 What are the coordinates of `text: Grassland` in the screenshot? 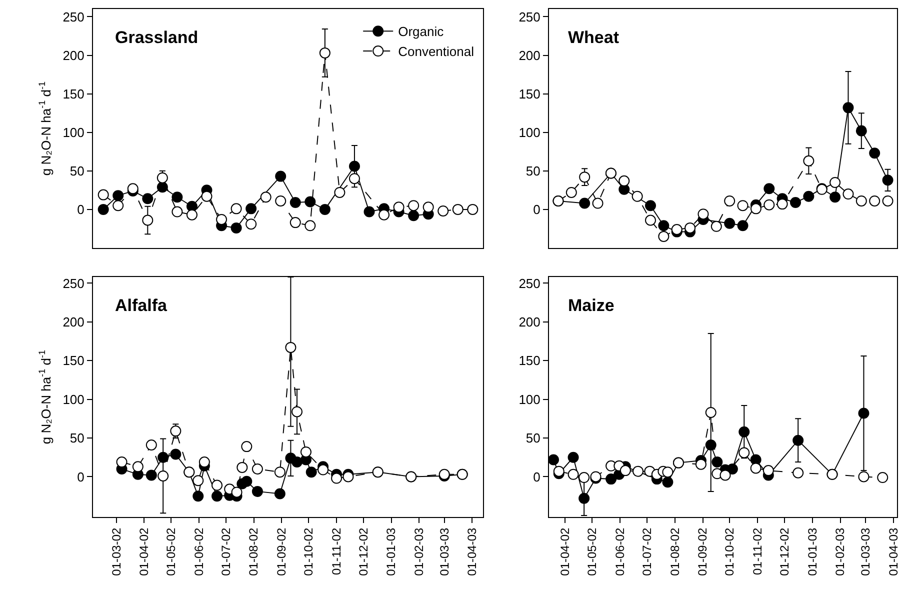 It's located at (156, 37).